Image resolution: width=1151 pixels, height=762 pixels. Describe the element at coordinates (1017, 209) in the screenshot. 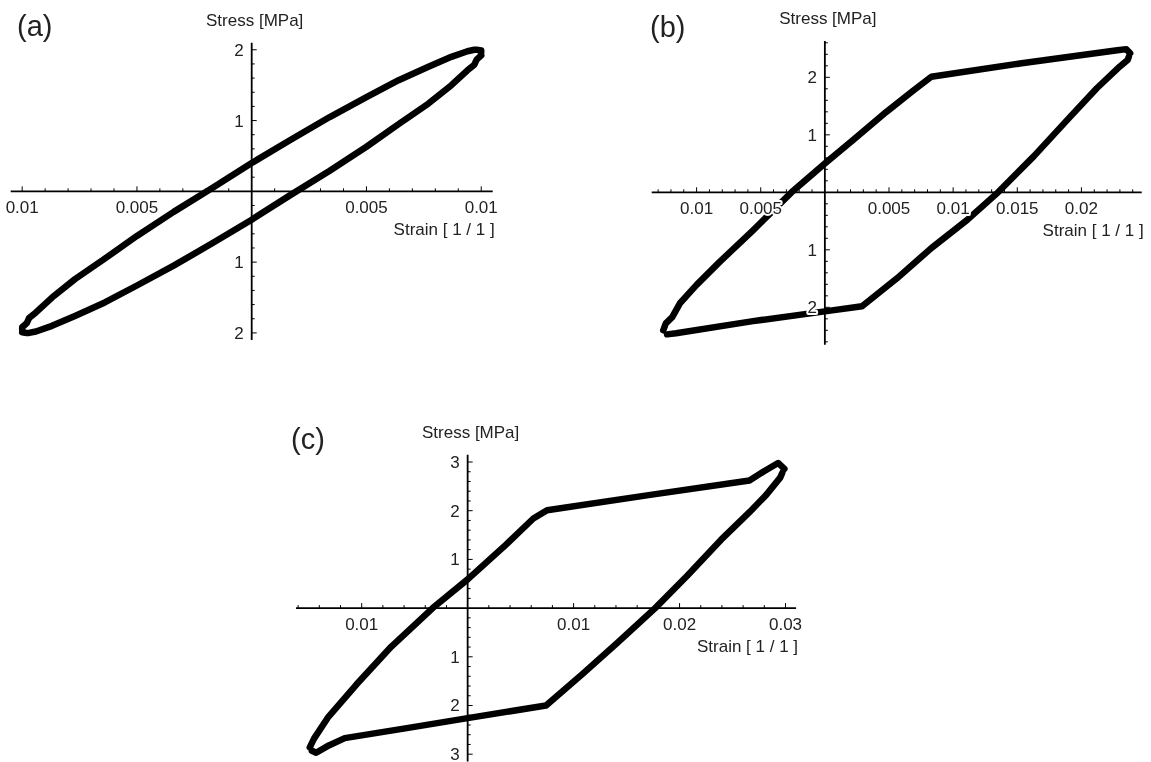

I see `x-tick-label: 0.015` at that location.